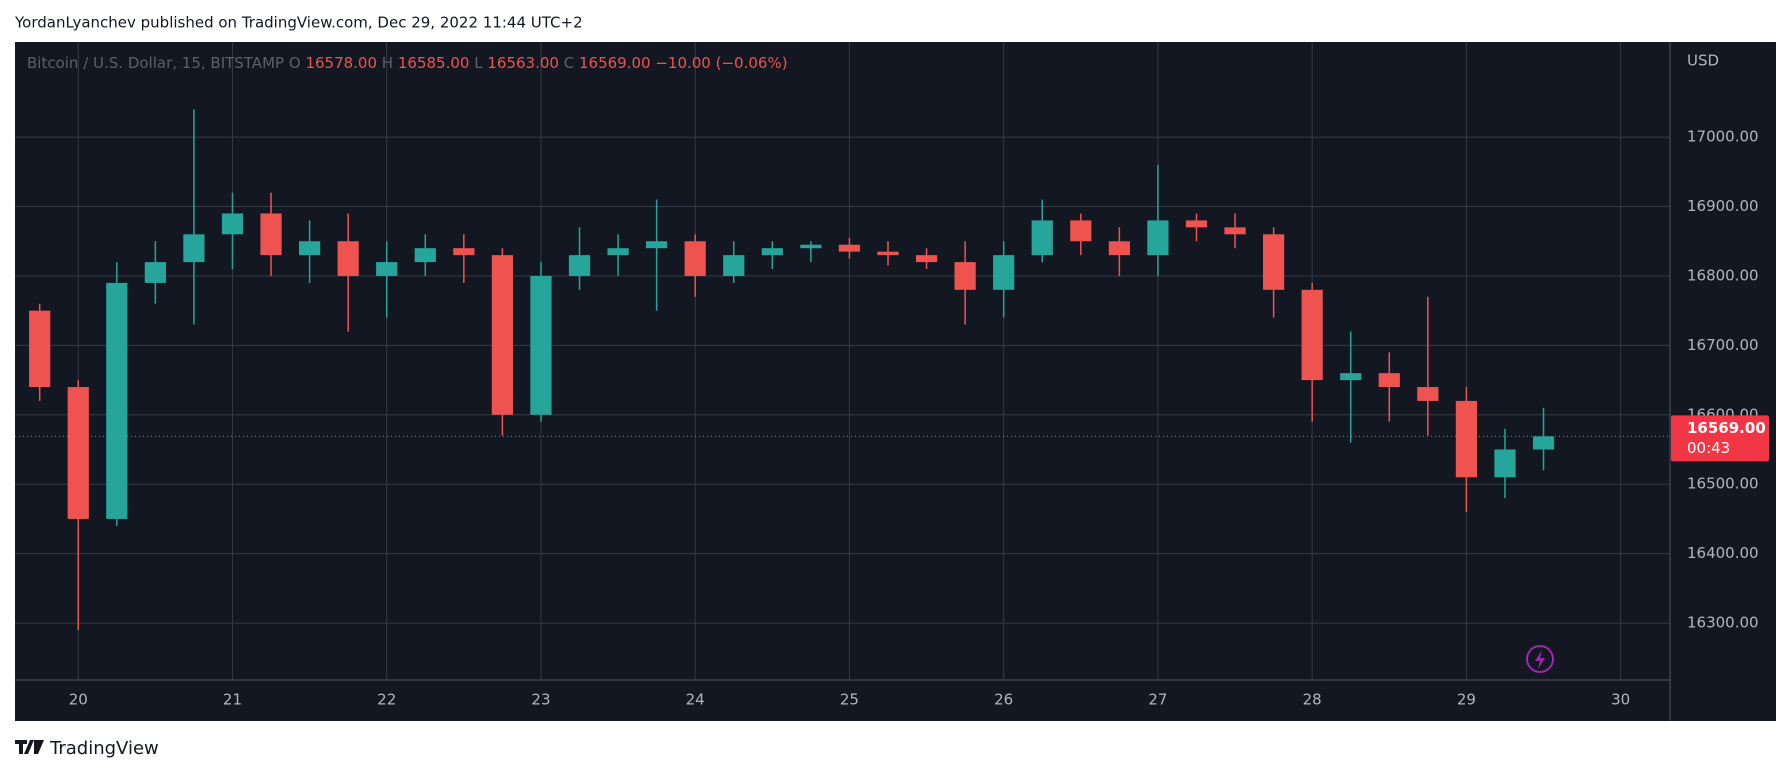 This screenshot has height=774, width=1791. I want to click on legend-value: 16578.00, so click(341, 63).